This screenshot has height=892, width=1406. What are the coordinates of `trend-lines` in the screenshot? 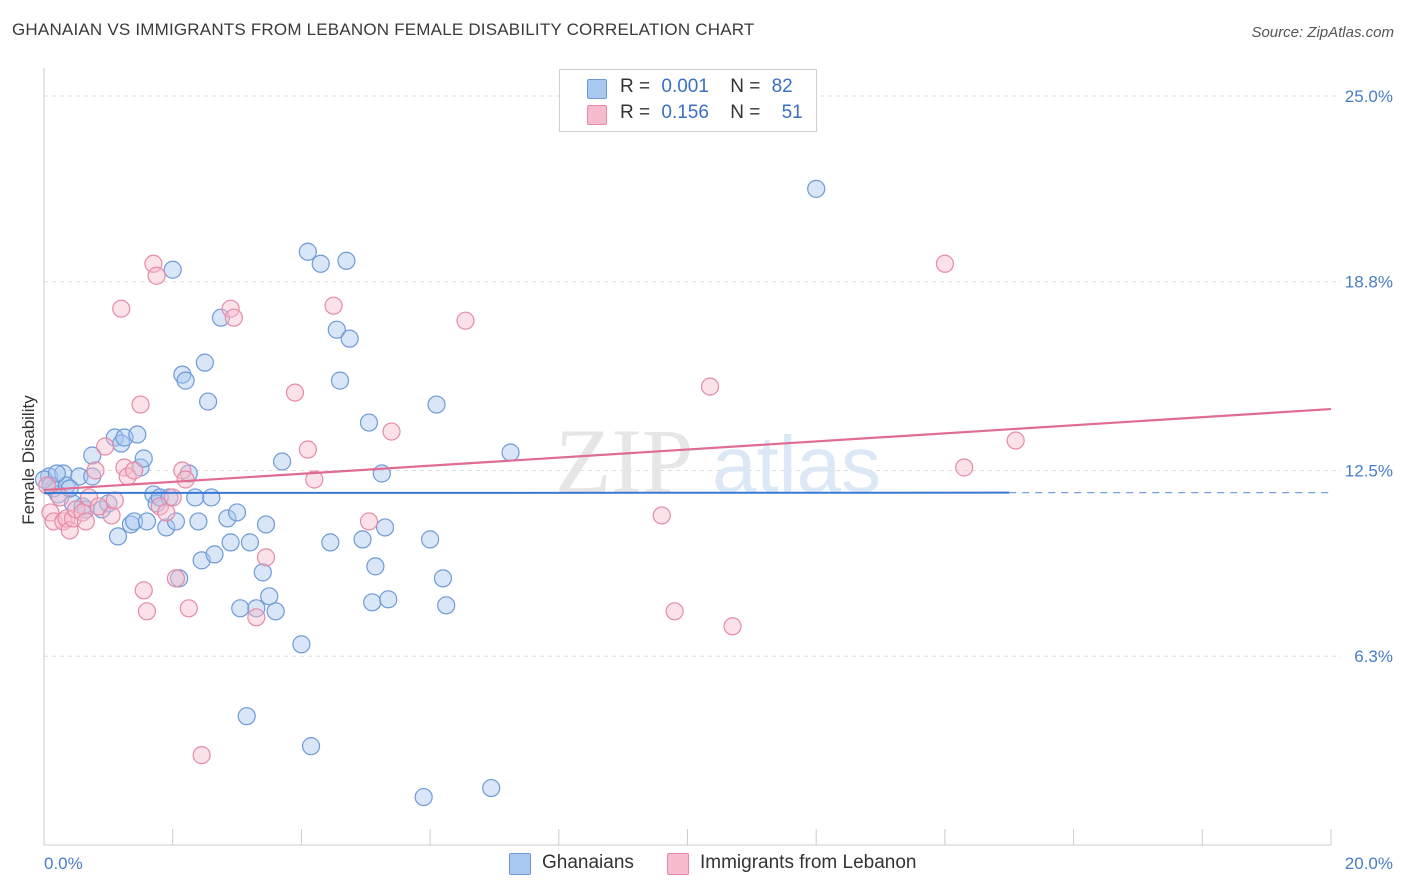 It's located at (687, 450).